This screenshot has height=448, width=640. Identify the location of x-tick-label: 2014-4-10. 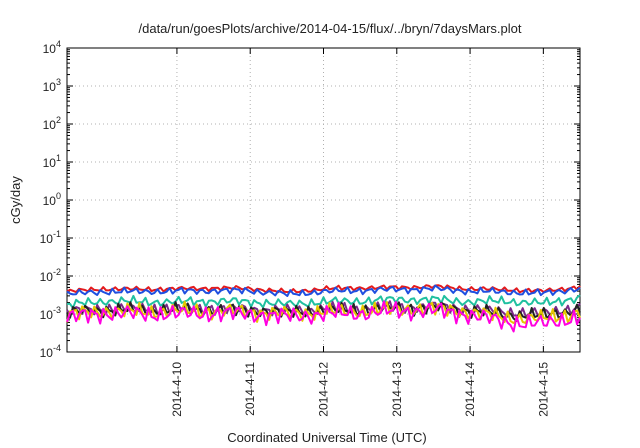
(177, 389).